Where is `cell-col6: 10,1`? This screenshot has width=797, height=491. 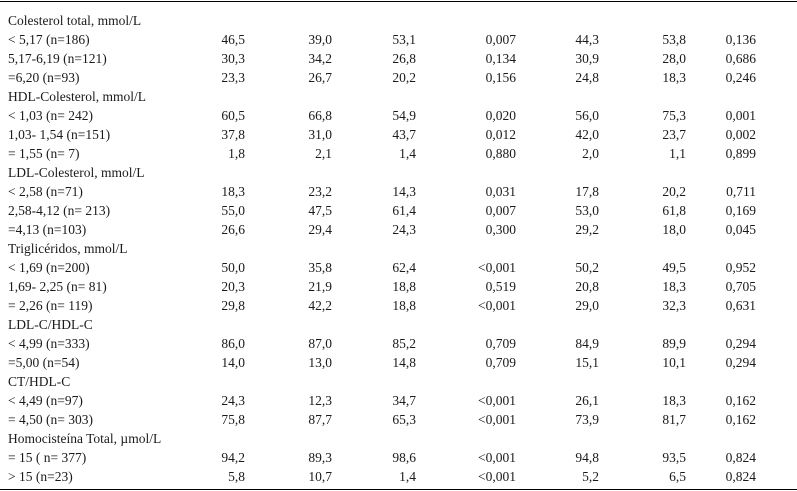
cell-col6: 10,1 is located at coordinates (674, 362).